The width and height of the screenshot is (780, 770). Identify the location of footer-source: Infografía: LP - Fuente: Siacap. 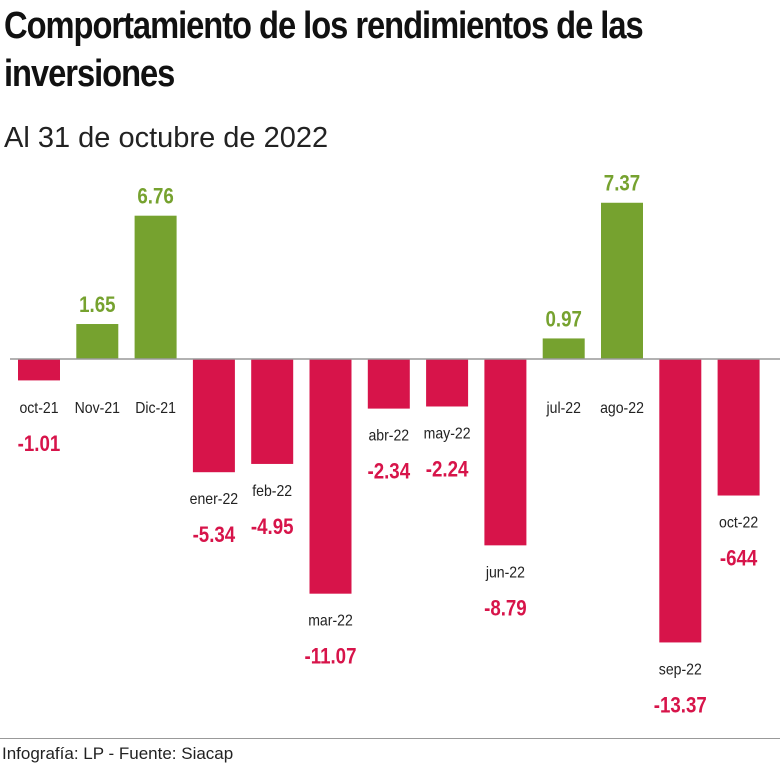
(118, 753).